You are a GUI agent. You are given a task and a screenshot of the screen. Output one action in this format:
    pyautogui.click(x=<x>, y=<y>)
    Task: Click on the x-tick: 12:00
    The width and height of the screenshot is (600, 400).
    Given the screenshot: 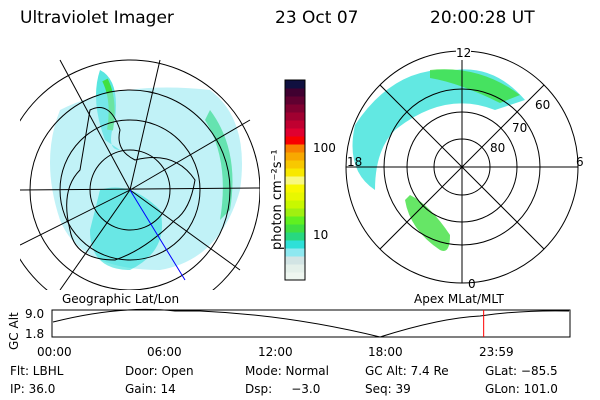 What is the action you would take?
    pyautogui.click(x=275, y=352)
    